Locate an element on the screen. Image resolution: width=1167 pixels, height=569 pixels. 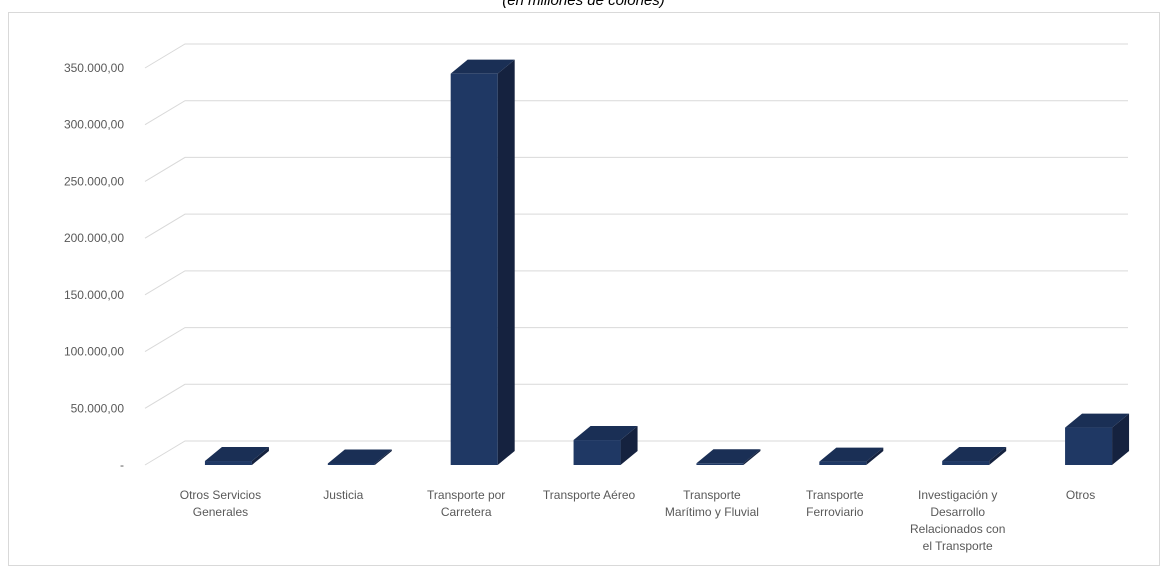
y-tick-label: 350.000,00 is located at coordinates (94, 68).